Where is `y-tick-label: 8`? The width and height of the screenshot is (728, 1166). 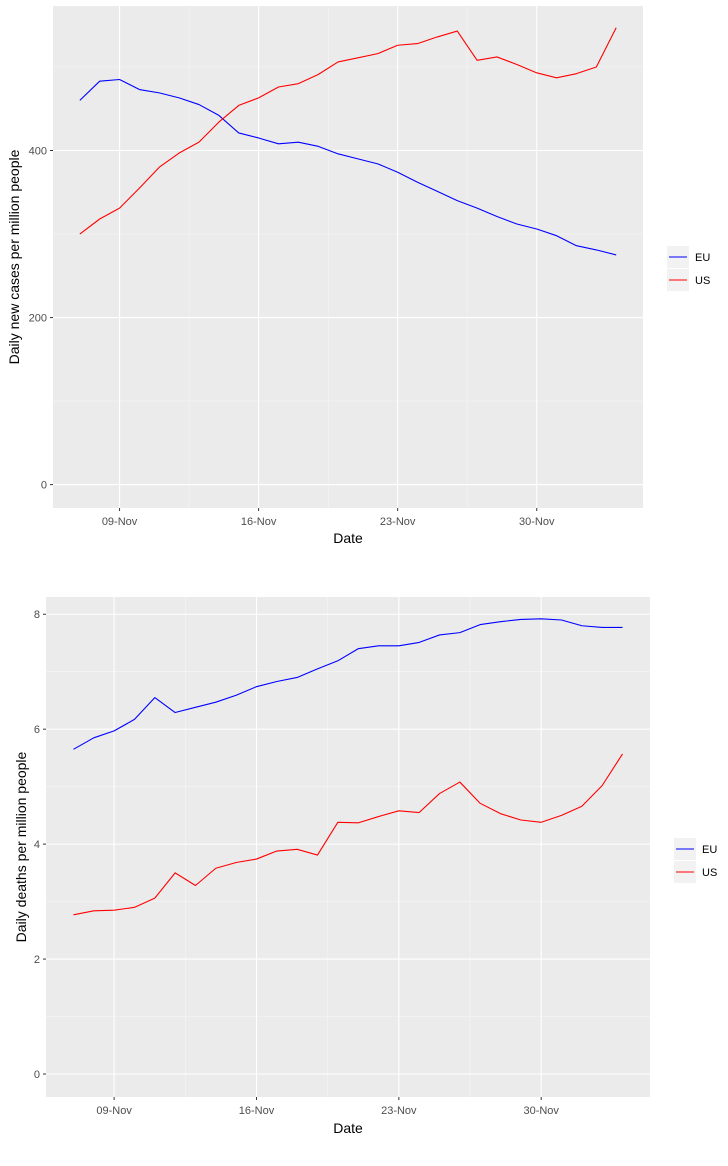 y-tick-label: 8 is located at coordinates (37, 615).